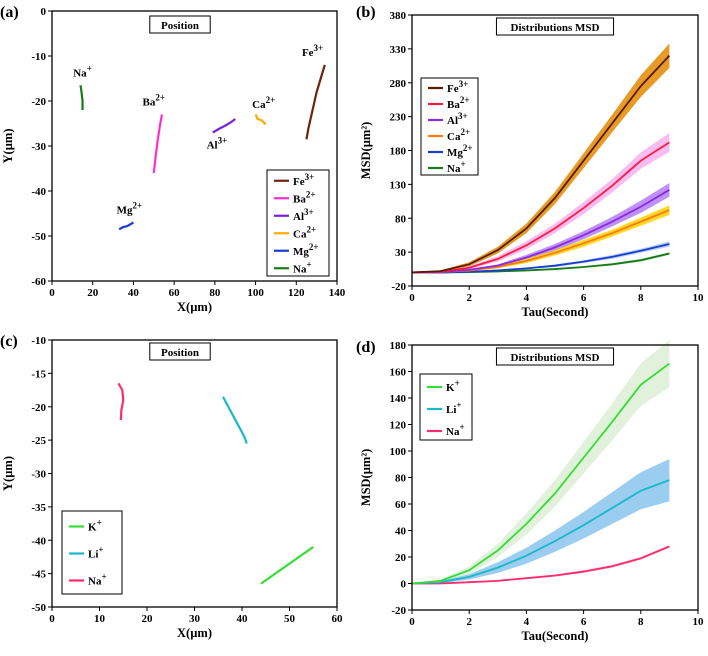  What do you see at coordinates (259, 105) in the screenshot?
I see `annotation-ion: Ca` at bounding box center [259, 105].